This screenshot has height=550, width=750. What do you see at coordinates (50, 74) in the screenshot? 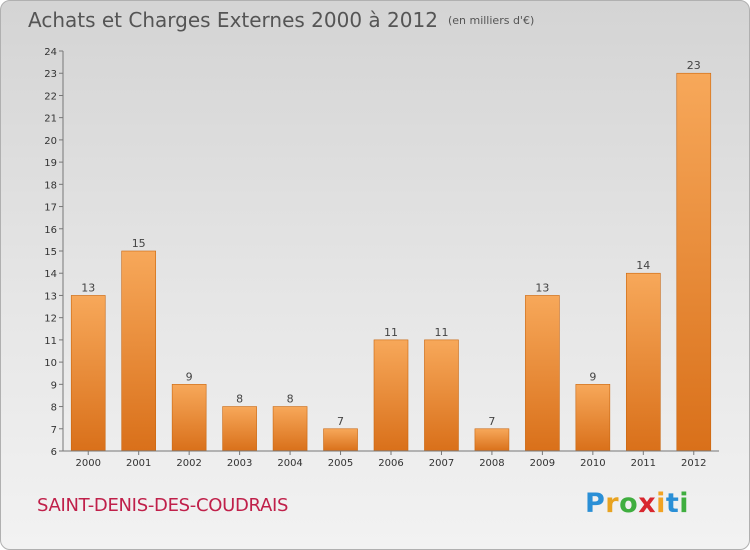
I see `y-tick-label: 23` at bounding box center [50, 74].